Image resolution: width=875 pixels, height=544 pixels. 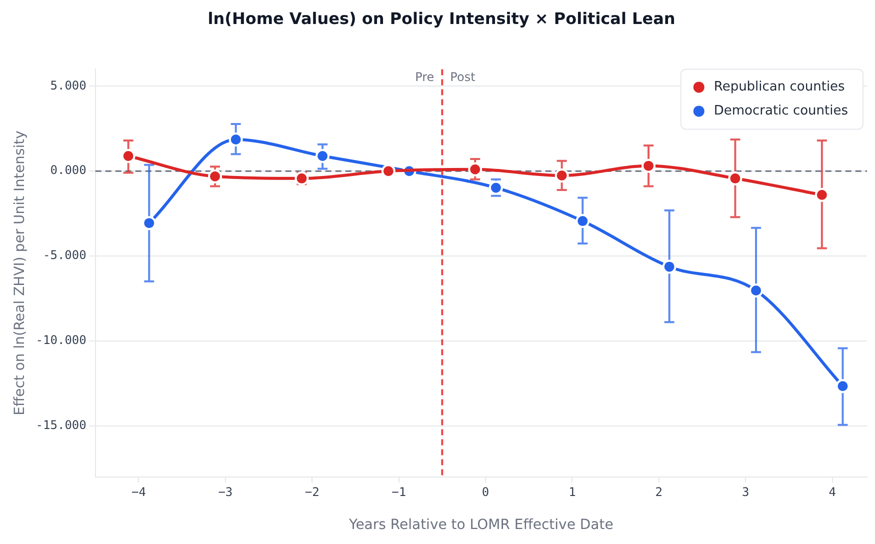 I want to click on x-tick-label: 3, so click(x=746, y=492).